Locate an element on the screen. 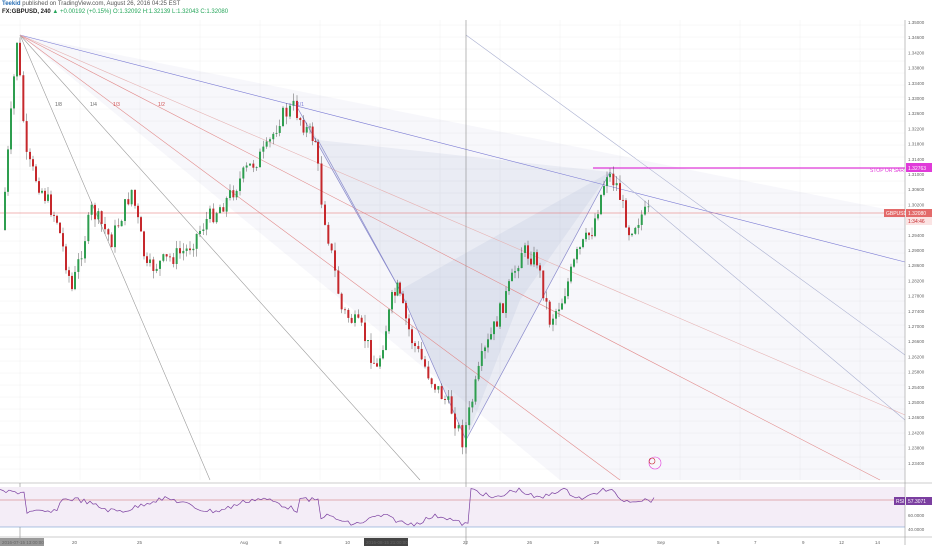 Image resolution: width=932 pixels, height=550 pixels. price-axis-label: 1.32200 is located at coordinates (916, 128).